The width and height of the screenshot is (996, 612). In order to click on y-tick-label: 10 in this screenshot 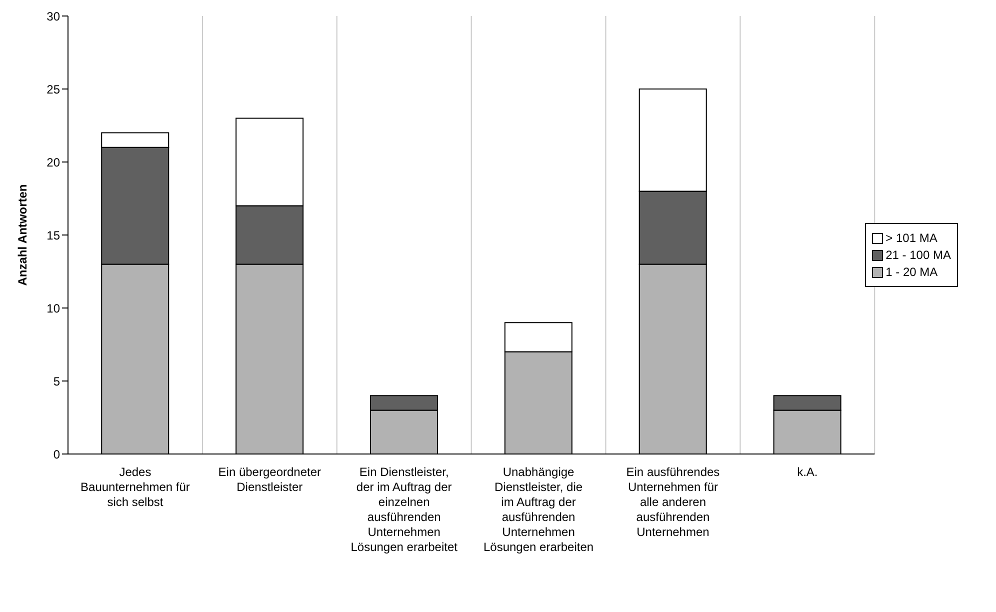, I will do `click(53, 308)`.